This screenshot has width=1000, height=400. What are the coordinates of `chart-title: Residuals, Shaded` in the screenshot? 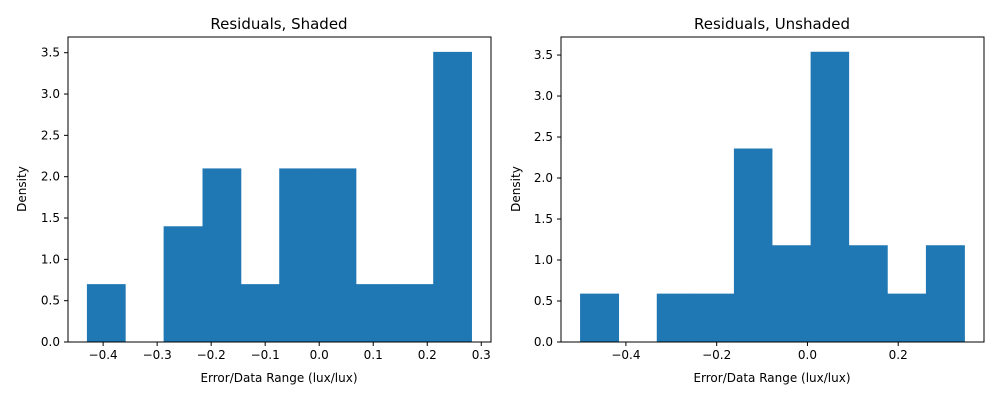 It's located at (278, 24).